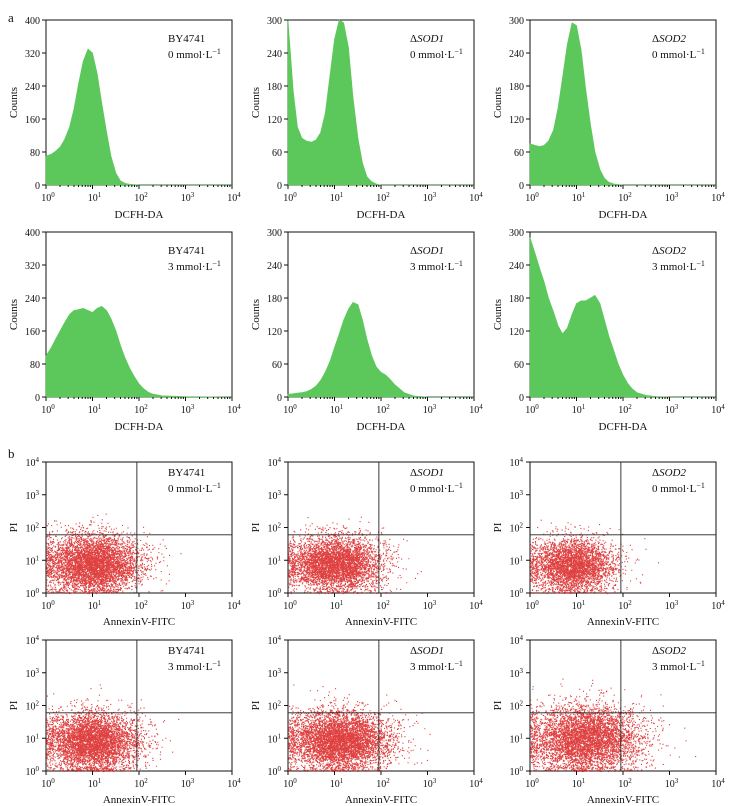 This screenshot has height=806, width=738. What do you see at coordinates (33, 640) in the screenshot?
I see `y-tick-label: 104` at bounding box center [33, 640].